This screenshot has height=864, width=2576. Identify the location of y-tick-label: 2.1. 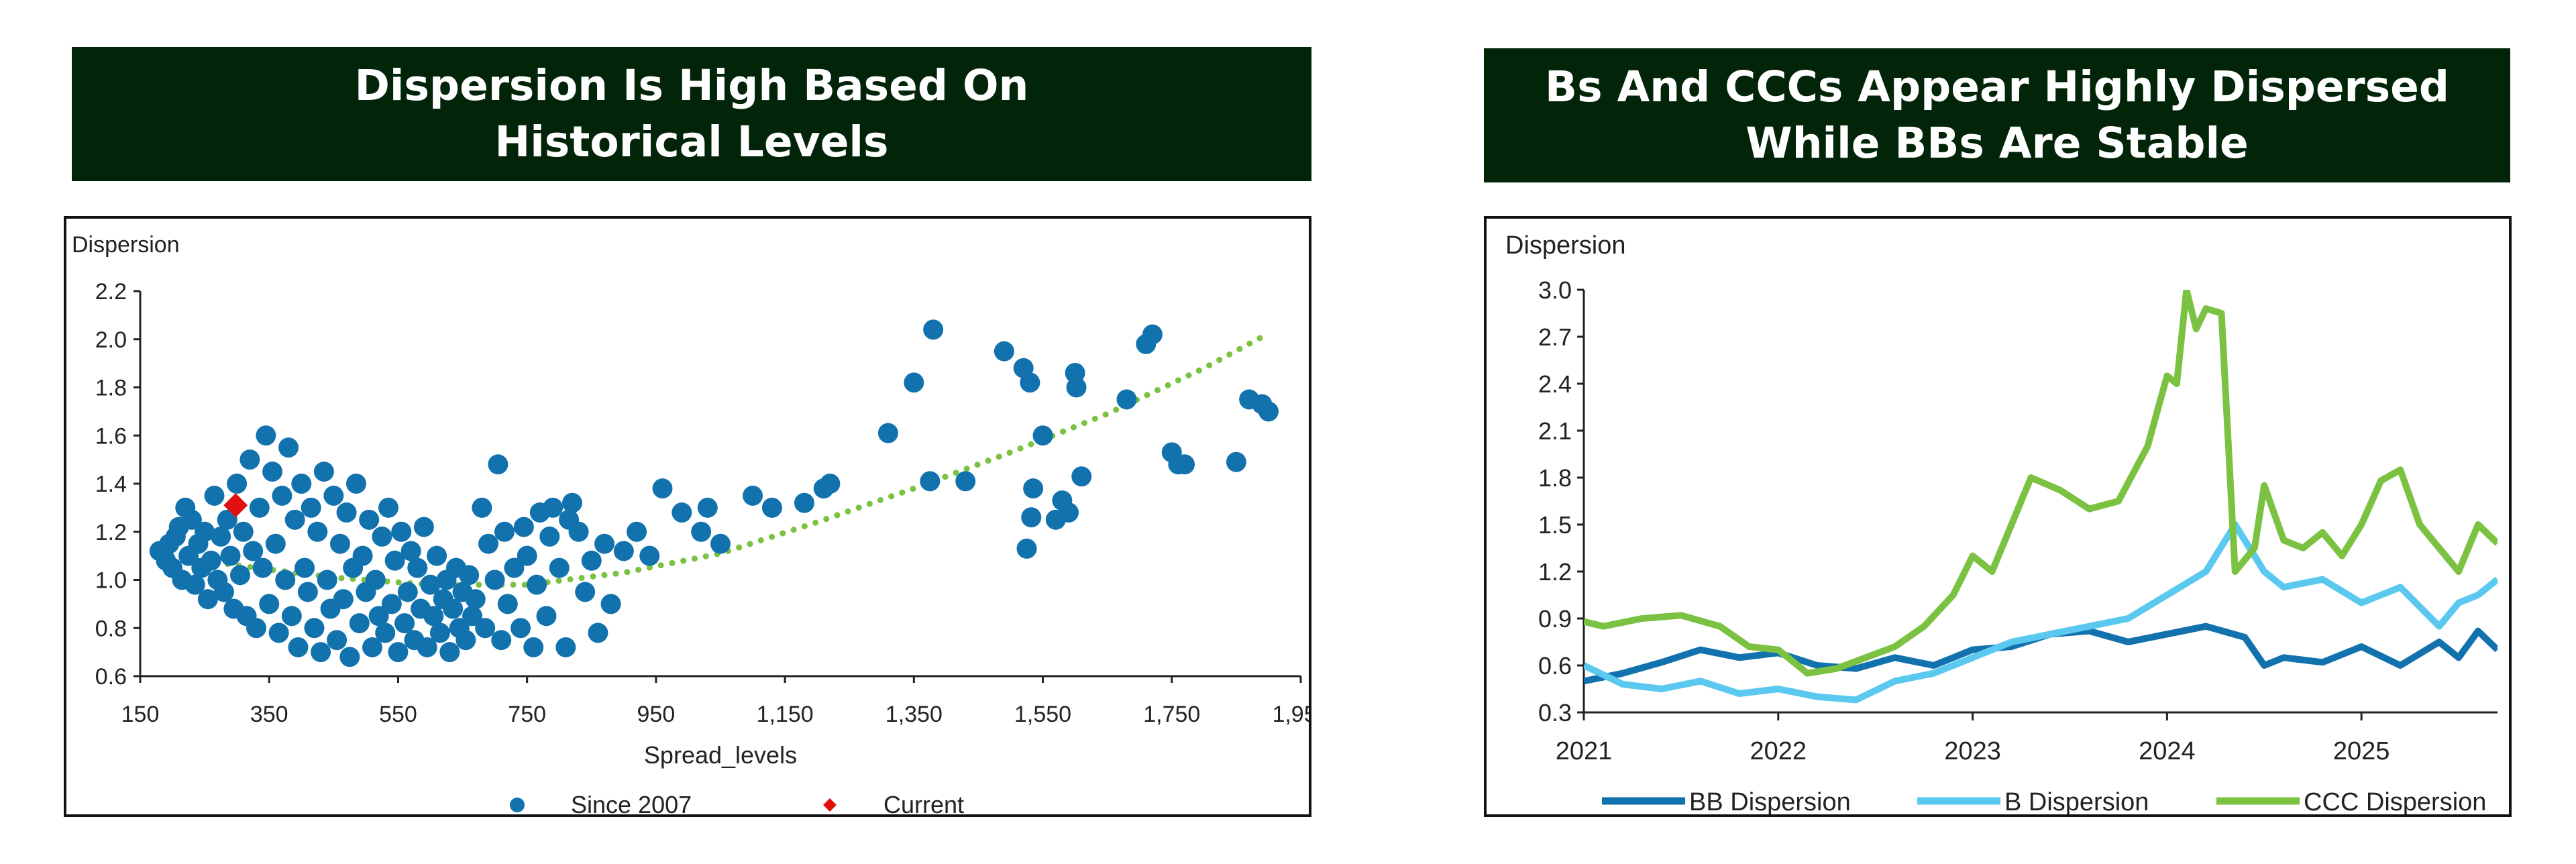
(1555, 431).